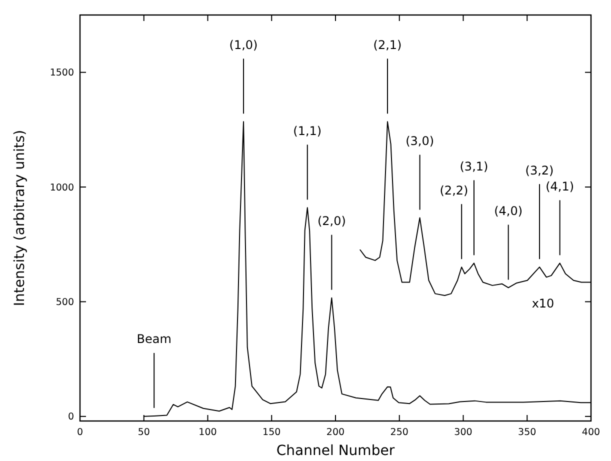 The height and width of the screenshot is (461, 611). Describe the element at coordinates (387, 45) in the screenshot. I see `annotation: (2,1)` at that location.